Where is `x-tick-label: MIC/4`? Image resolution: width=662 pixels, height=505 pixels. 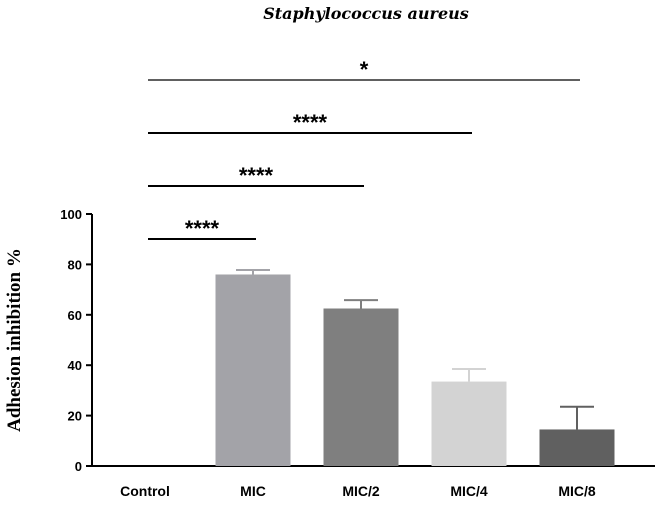
x-tick-label: MIC/4 is located at coordinates (469, 491).